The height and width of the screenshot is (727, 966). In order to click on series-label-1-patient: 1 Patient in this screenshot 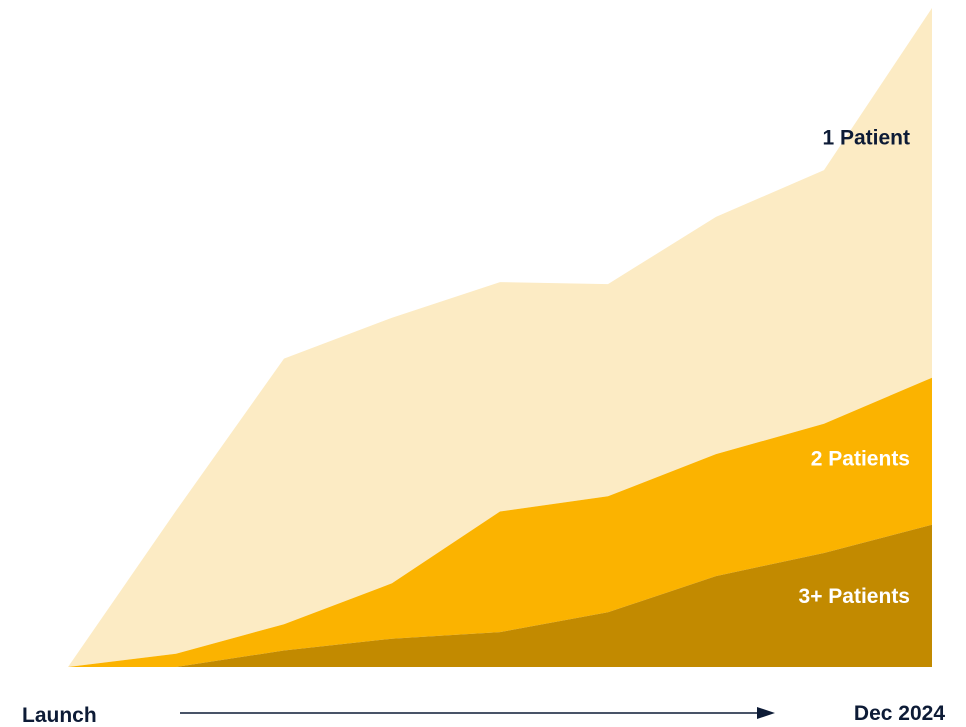, I will do `click(866, 137)`.